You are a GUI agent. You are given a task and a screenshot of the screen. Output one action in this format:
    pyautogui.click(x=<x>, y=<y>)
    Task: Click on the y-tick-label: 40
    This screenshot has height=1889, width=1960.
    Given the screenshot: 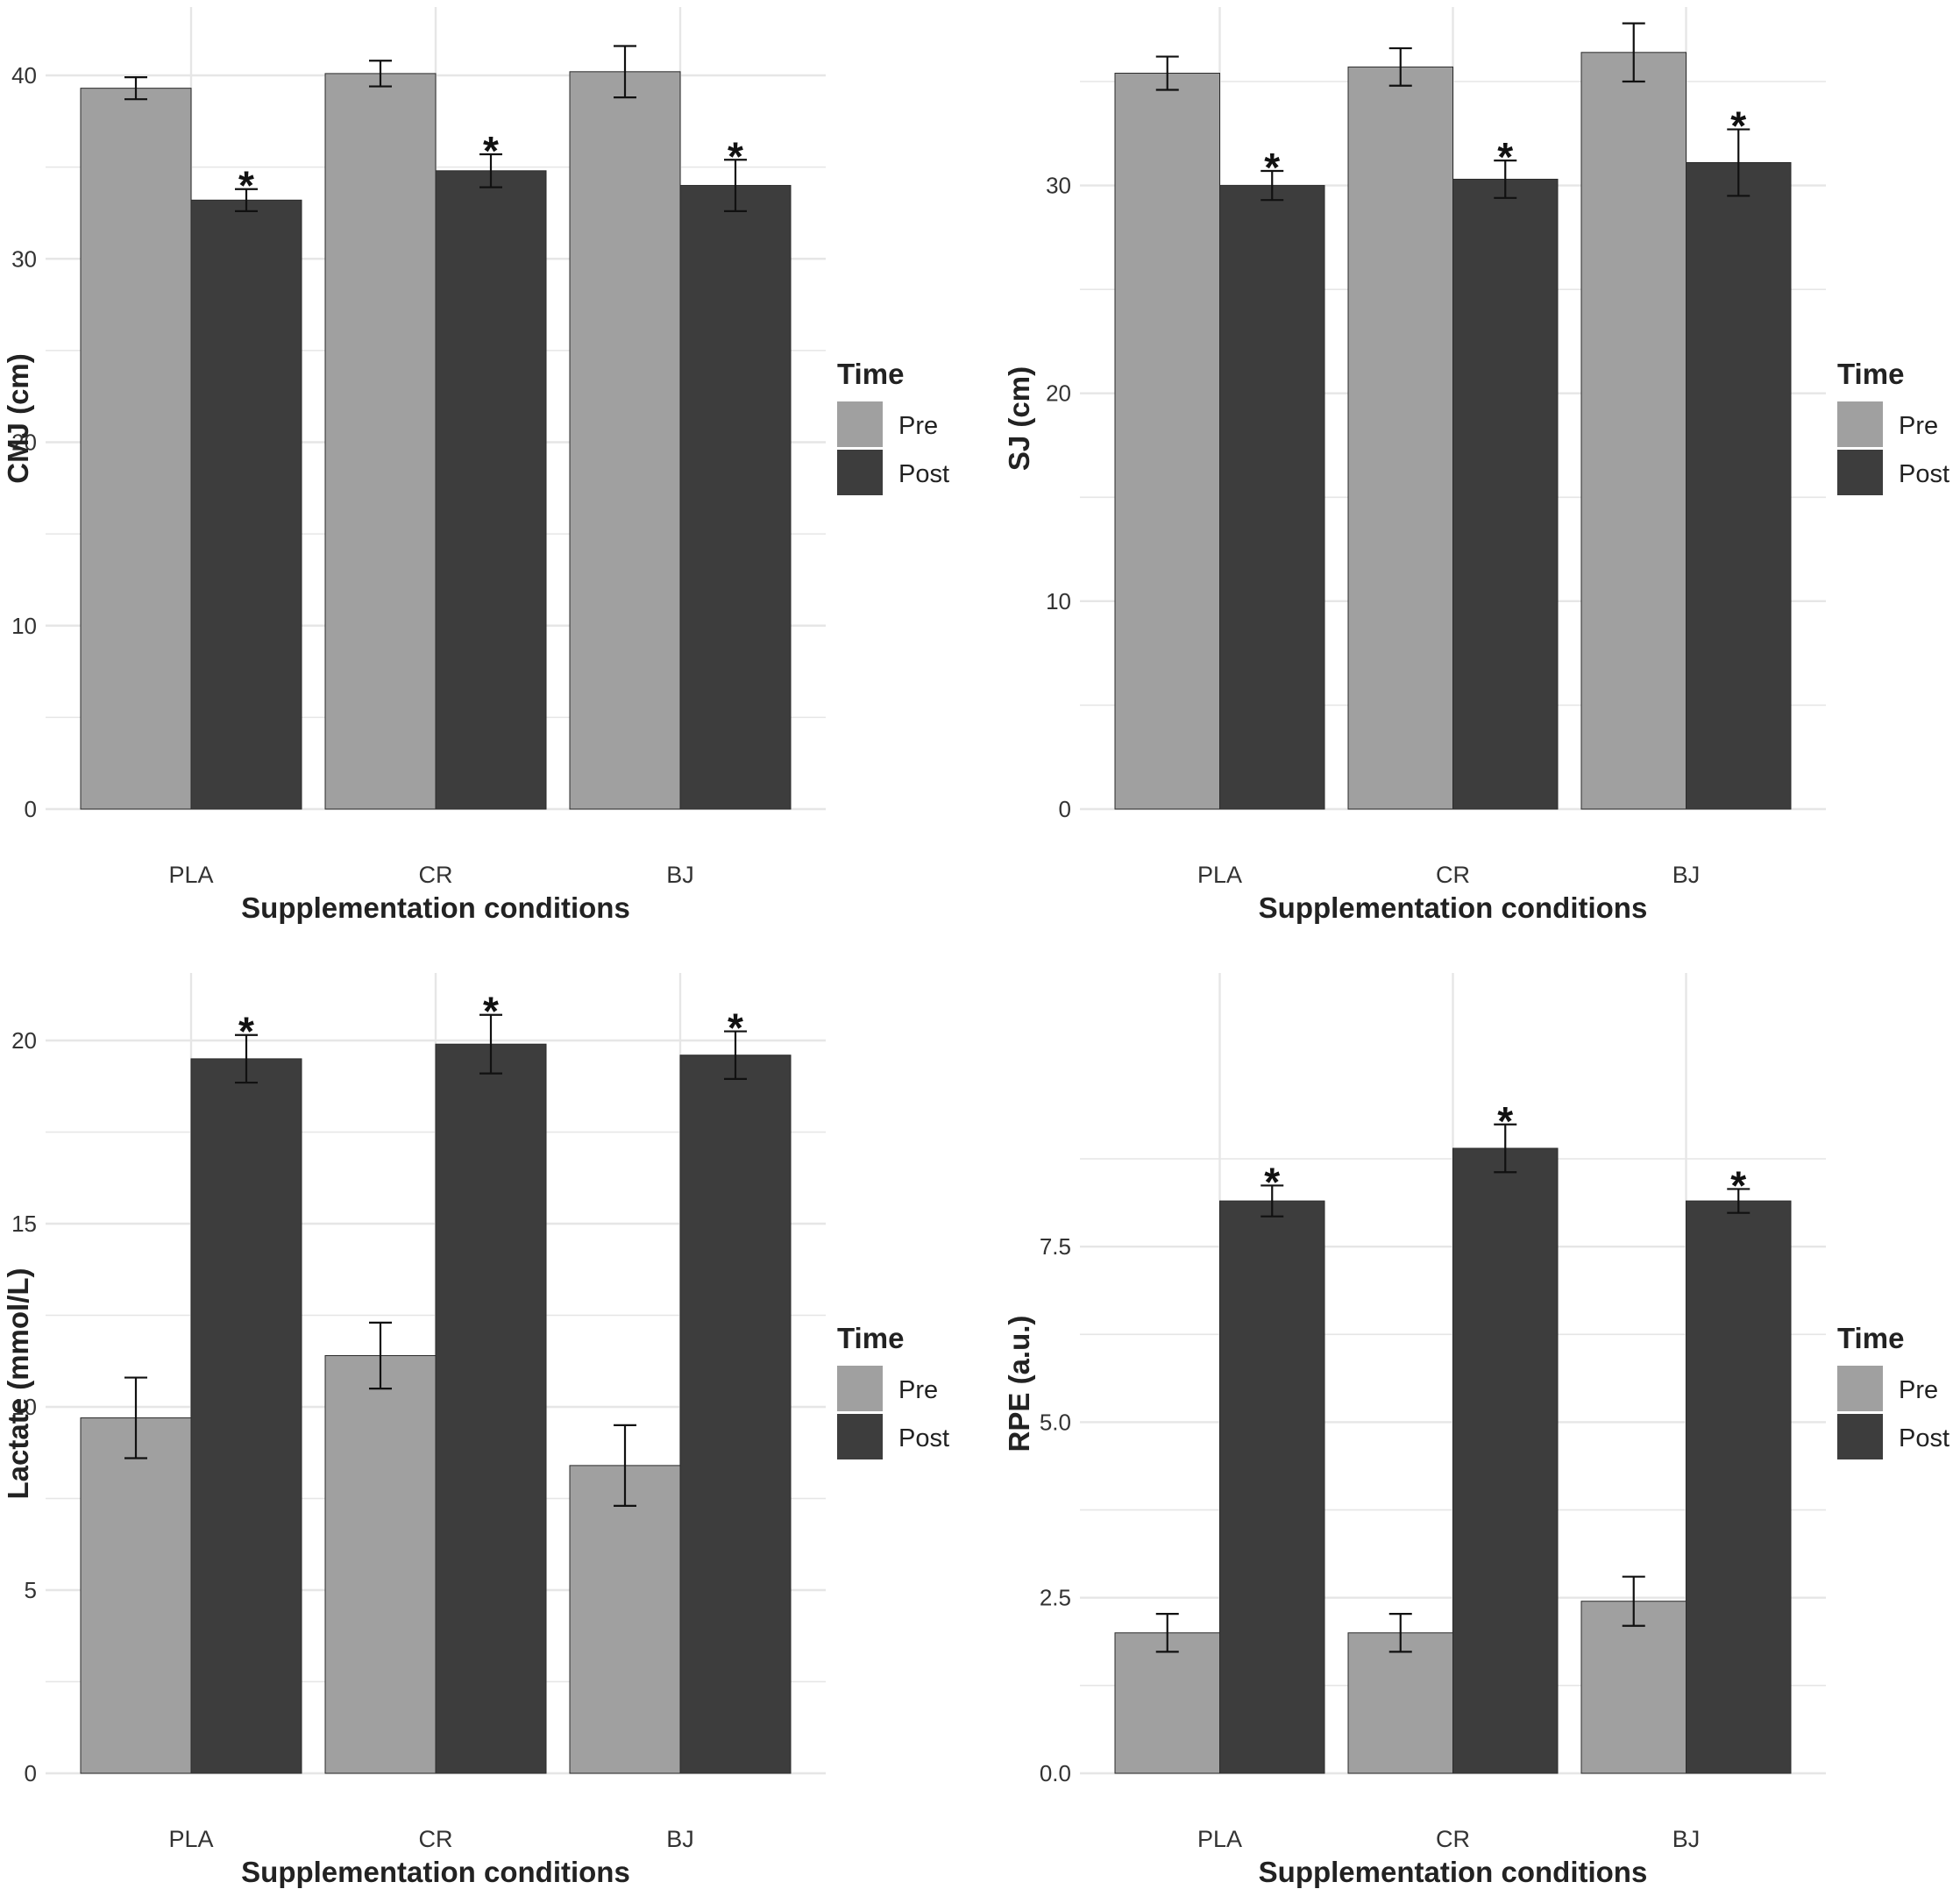 What is the action you would take?
    pyautogui.click(x=24, y=75)
    